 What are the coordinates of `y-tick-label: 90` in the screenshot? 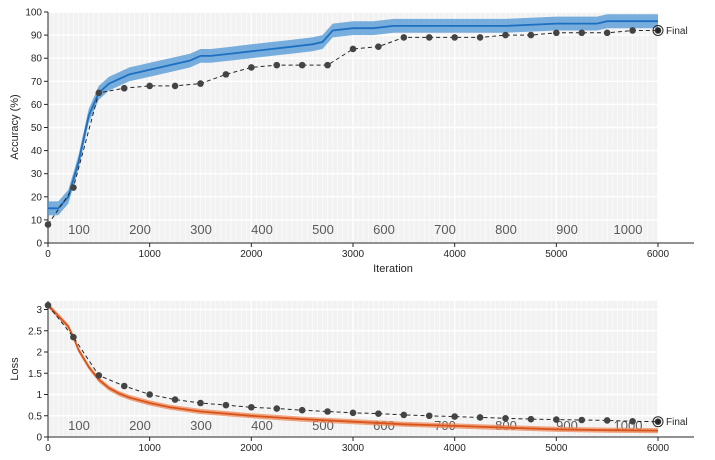 It's located at (37, 36).